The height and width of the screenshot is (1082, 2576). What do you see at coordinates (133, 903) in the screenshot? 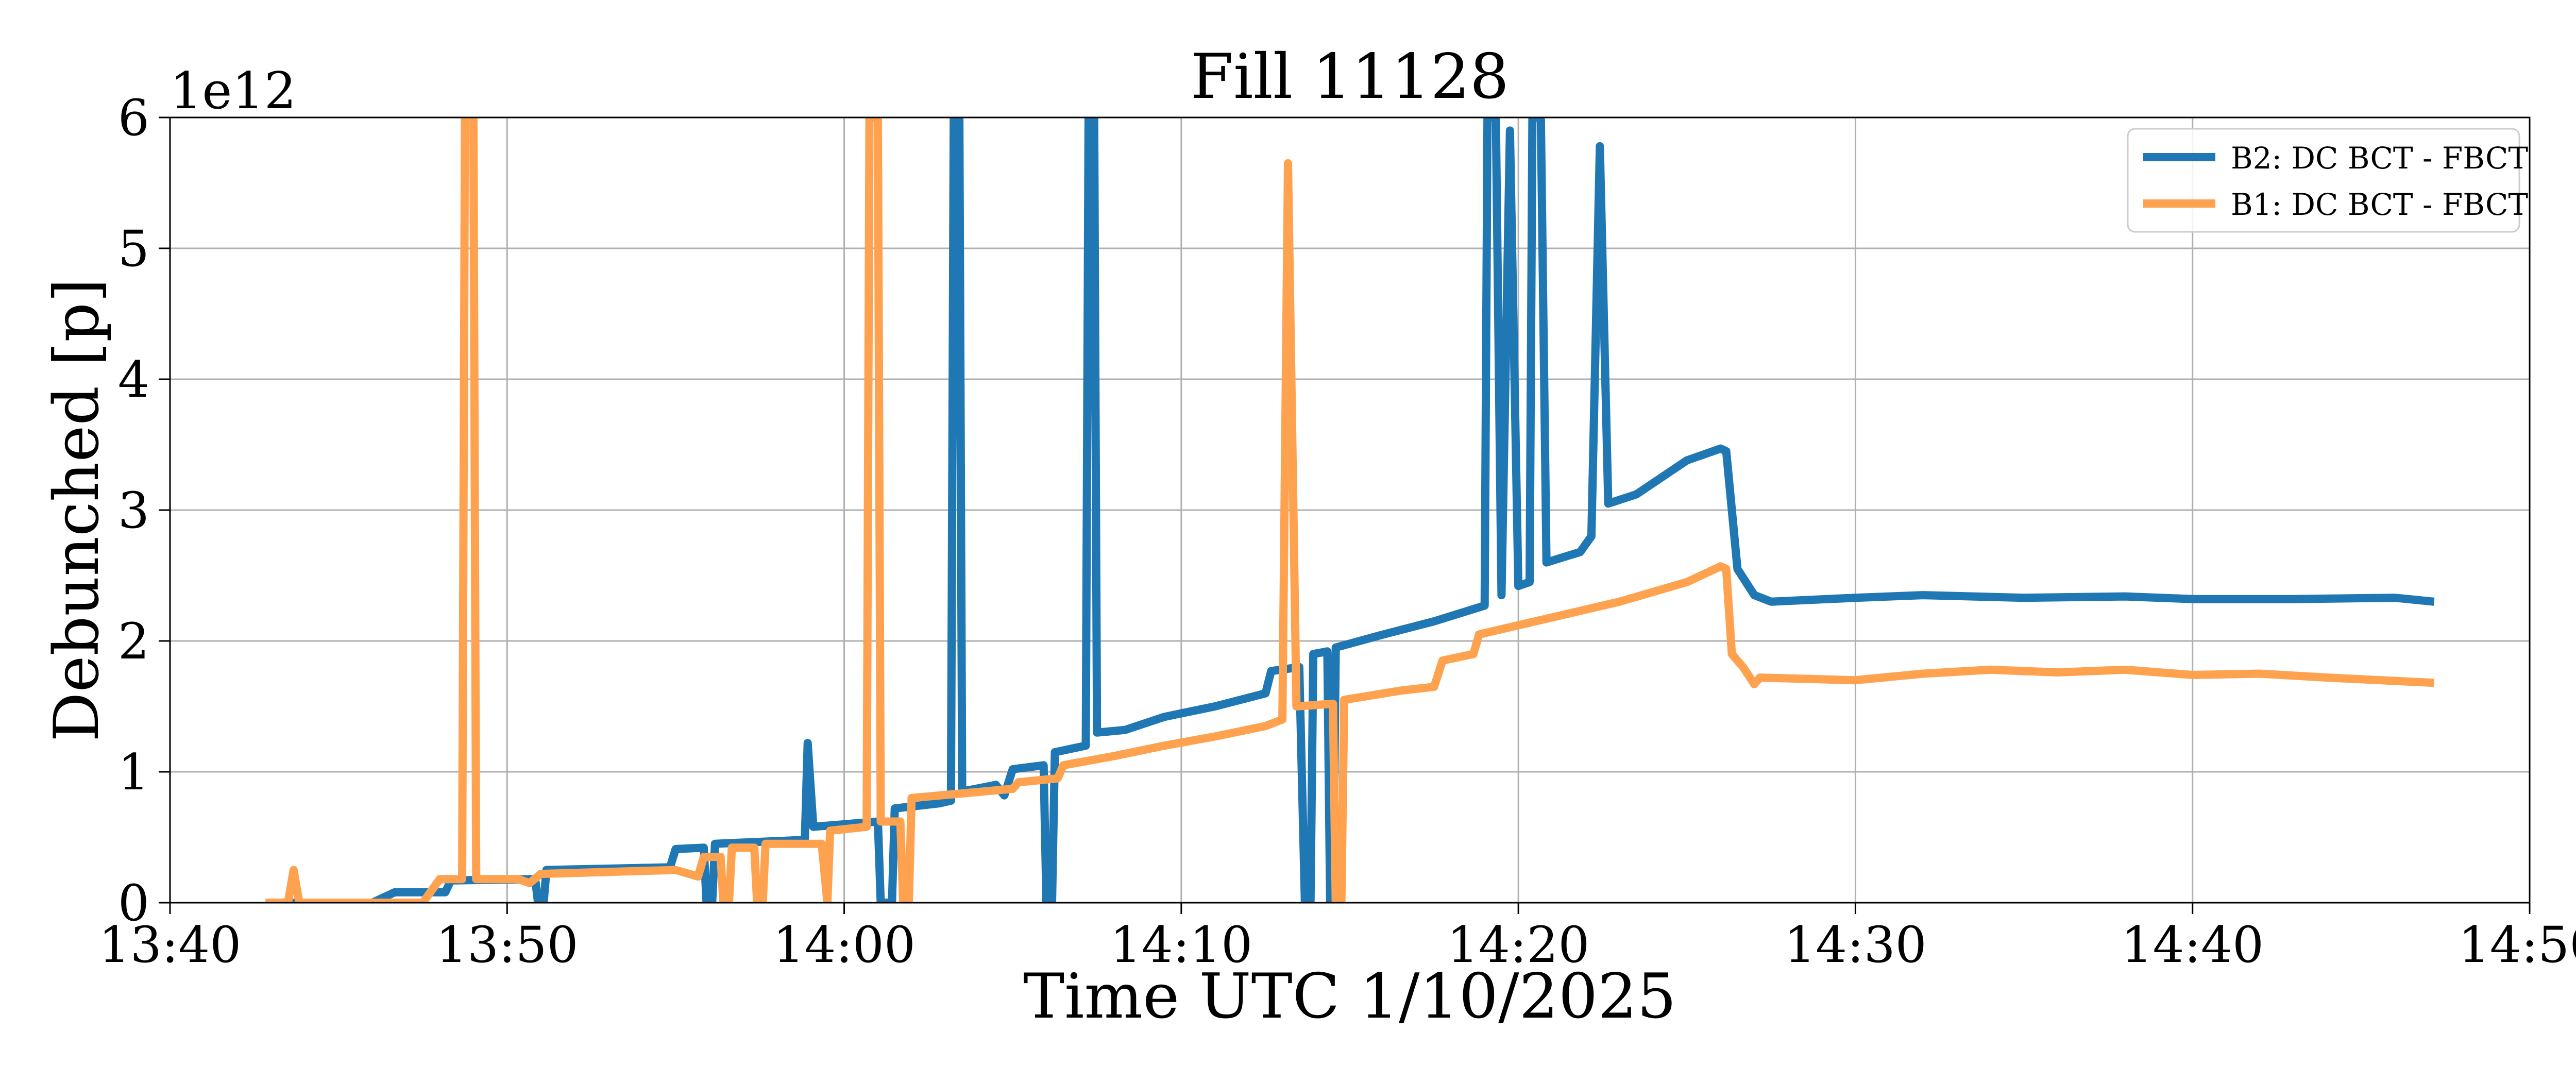
I see `y-tick-label: 0` at bounding box center [133, 903].